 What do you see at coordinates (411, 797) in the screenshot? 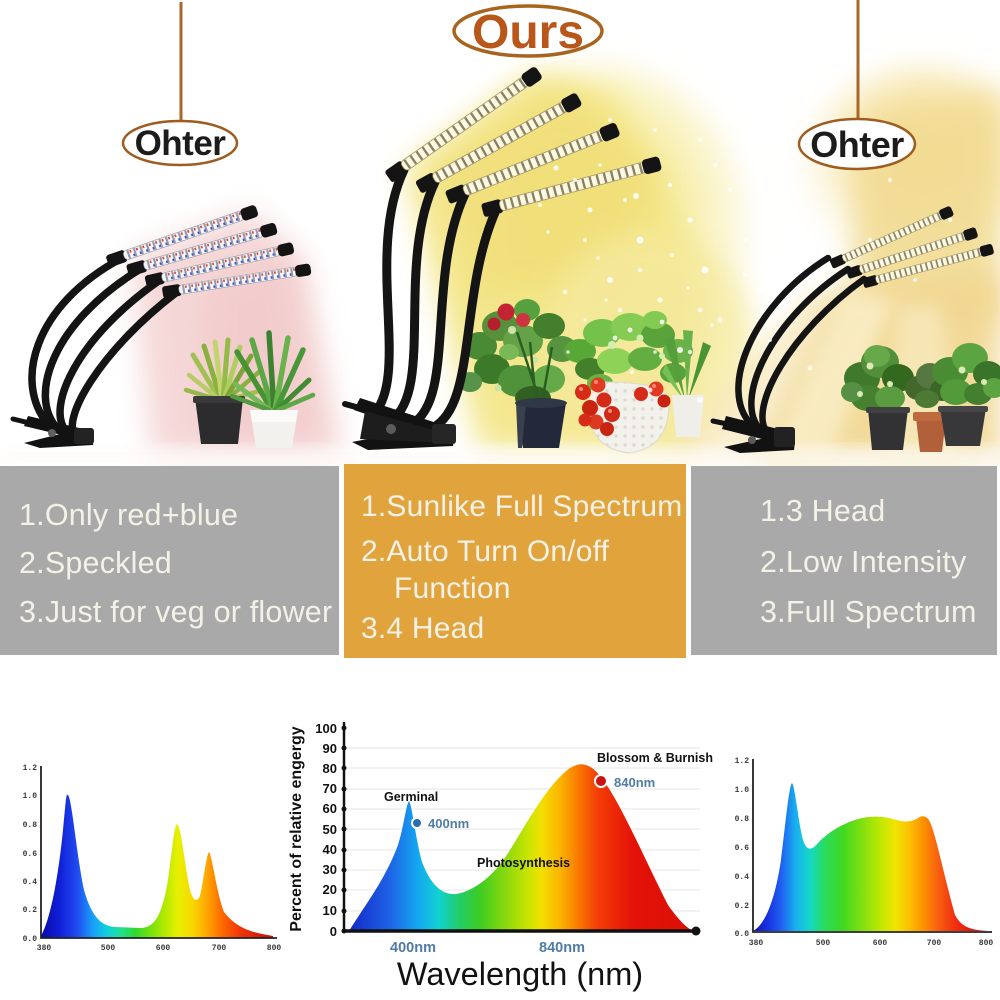
I see `svg-text: Germinal` at bounding box center [411, 797].